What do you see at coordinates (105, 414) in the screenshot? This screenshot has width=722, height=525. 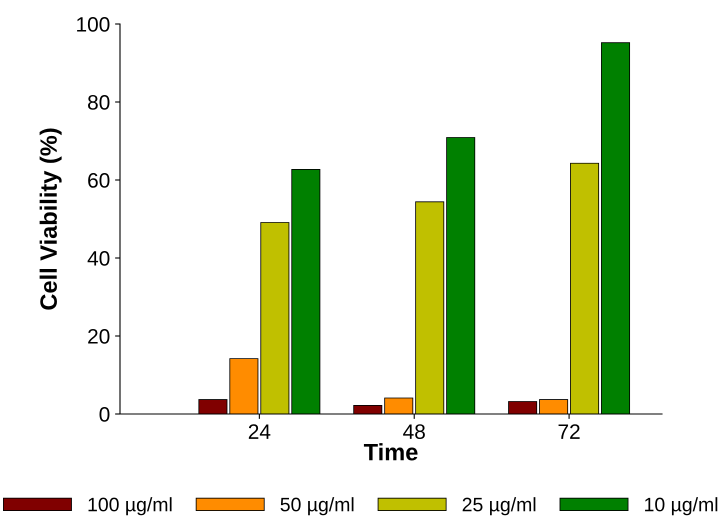 I see `y-tick-label: 0` at bounding box center [105, 414].